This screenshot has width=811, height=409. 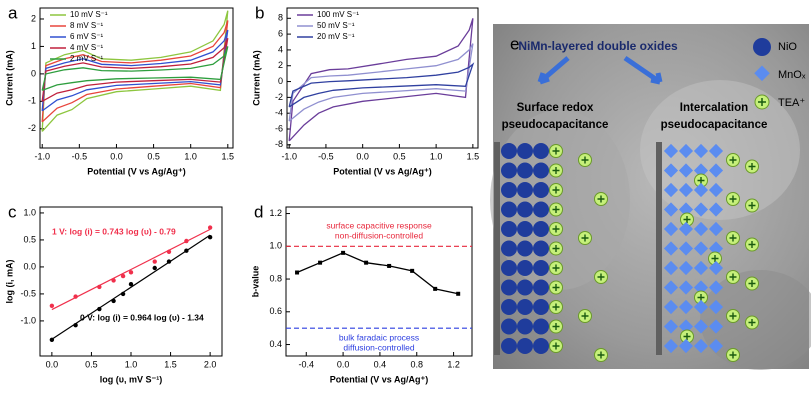 What do you see at coordinates (714, 125) in the screenshot?
I see `right-label: pseudocapacitance` at bounding box center [714, 125].